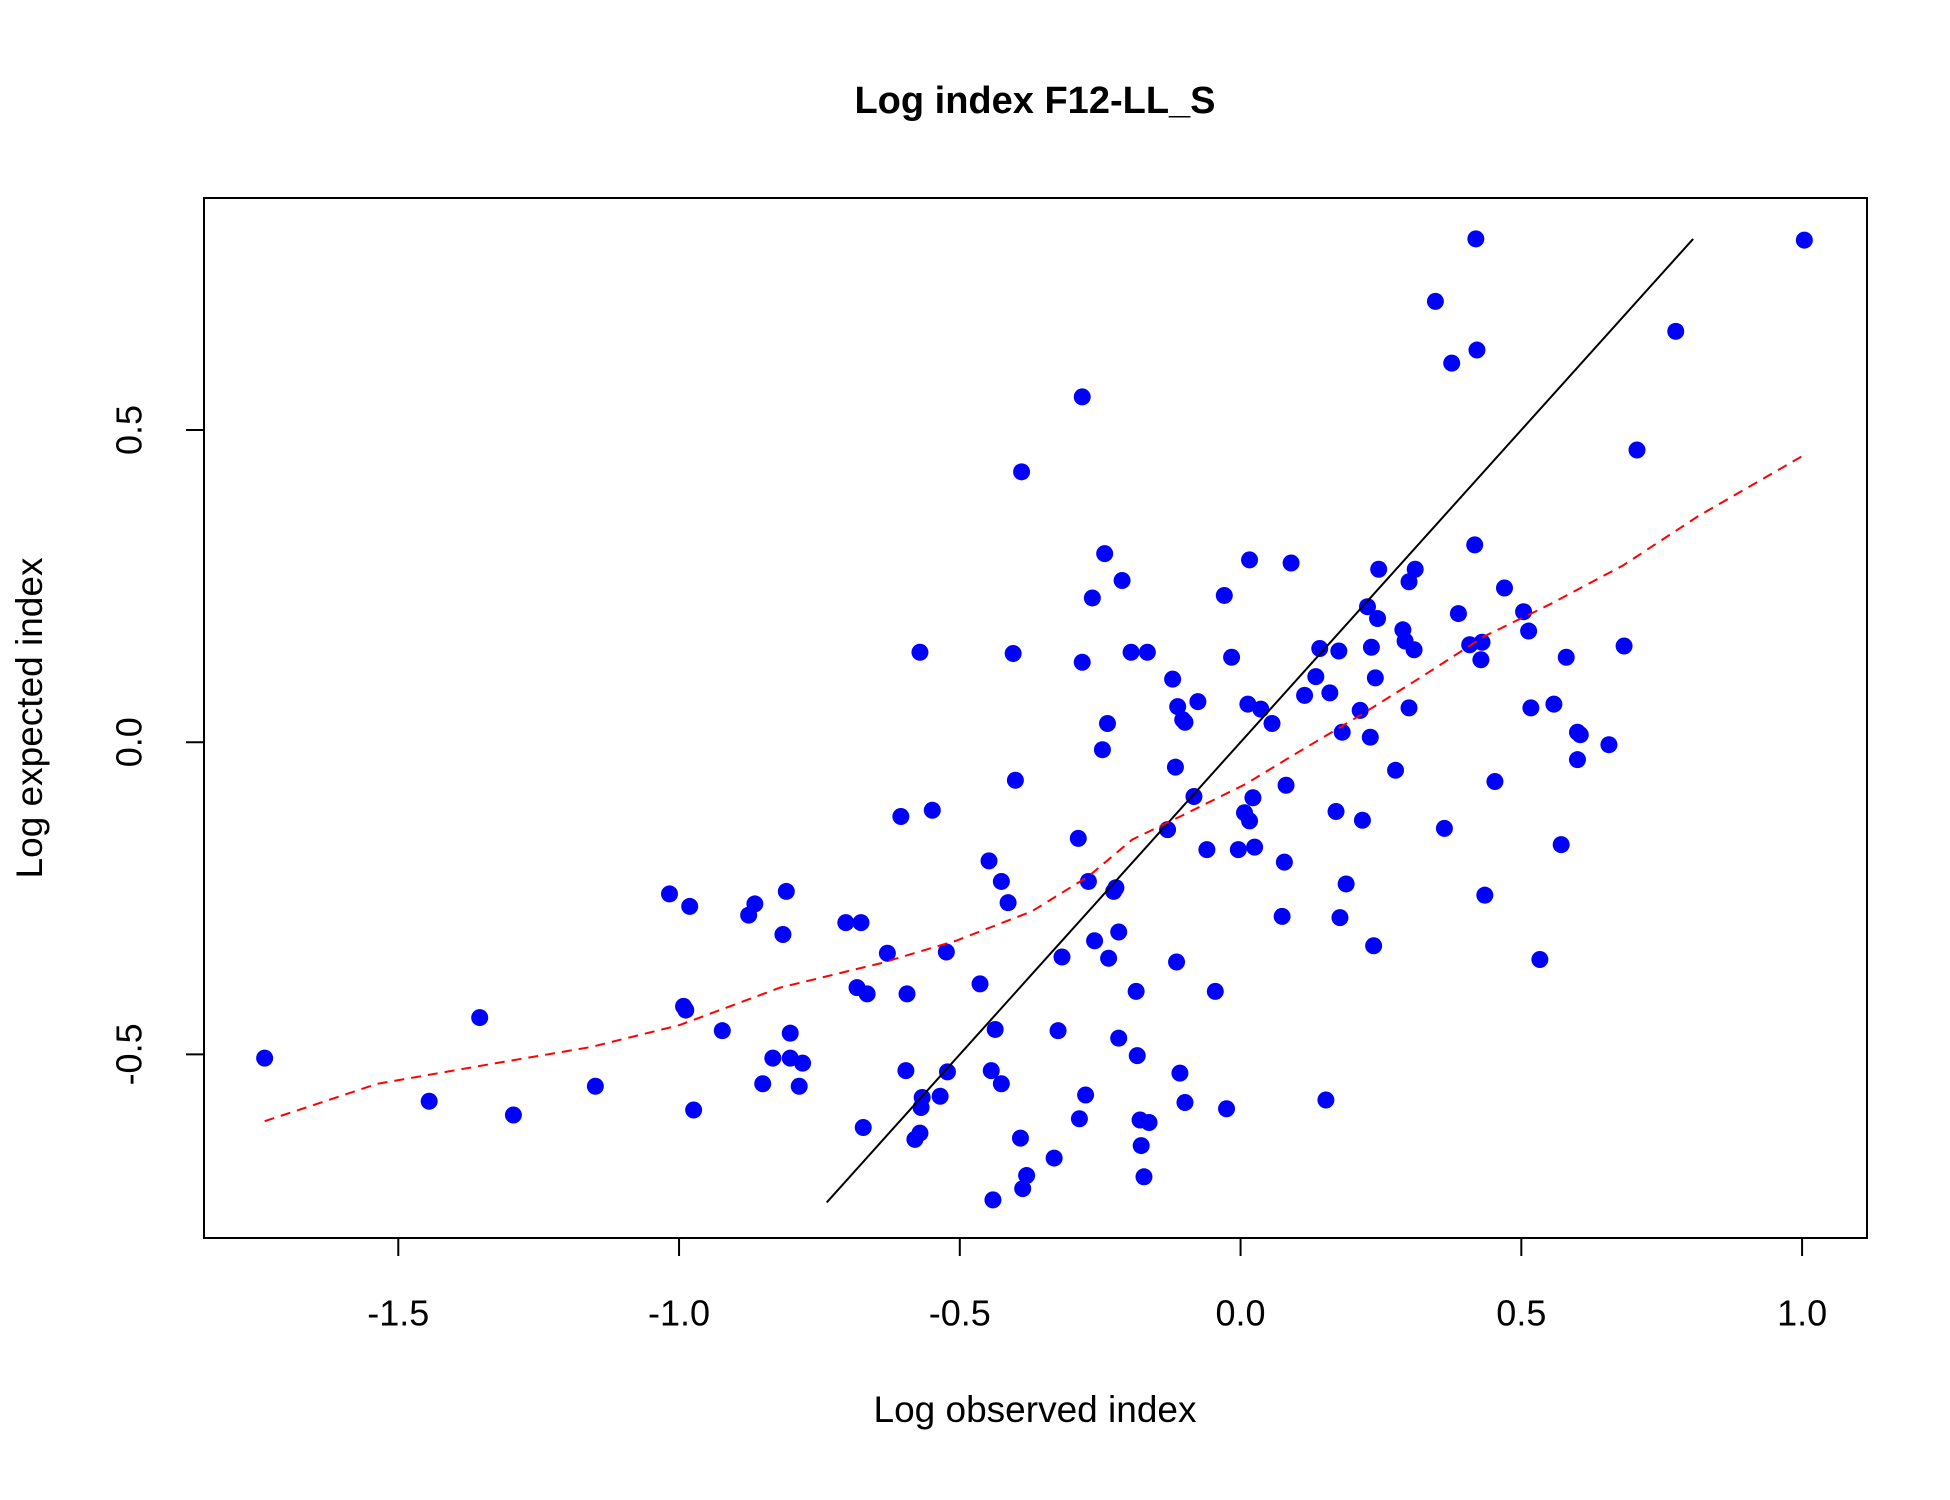  I want to click on y-axis-label: Log expected index, so click(29, 717).